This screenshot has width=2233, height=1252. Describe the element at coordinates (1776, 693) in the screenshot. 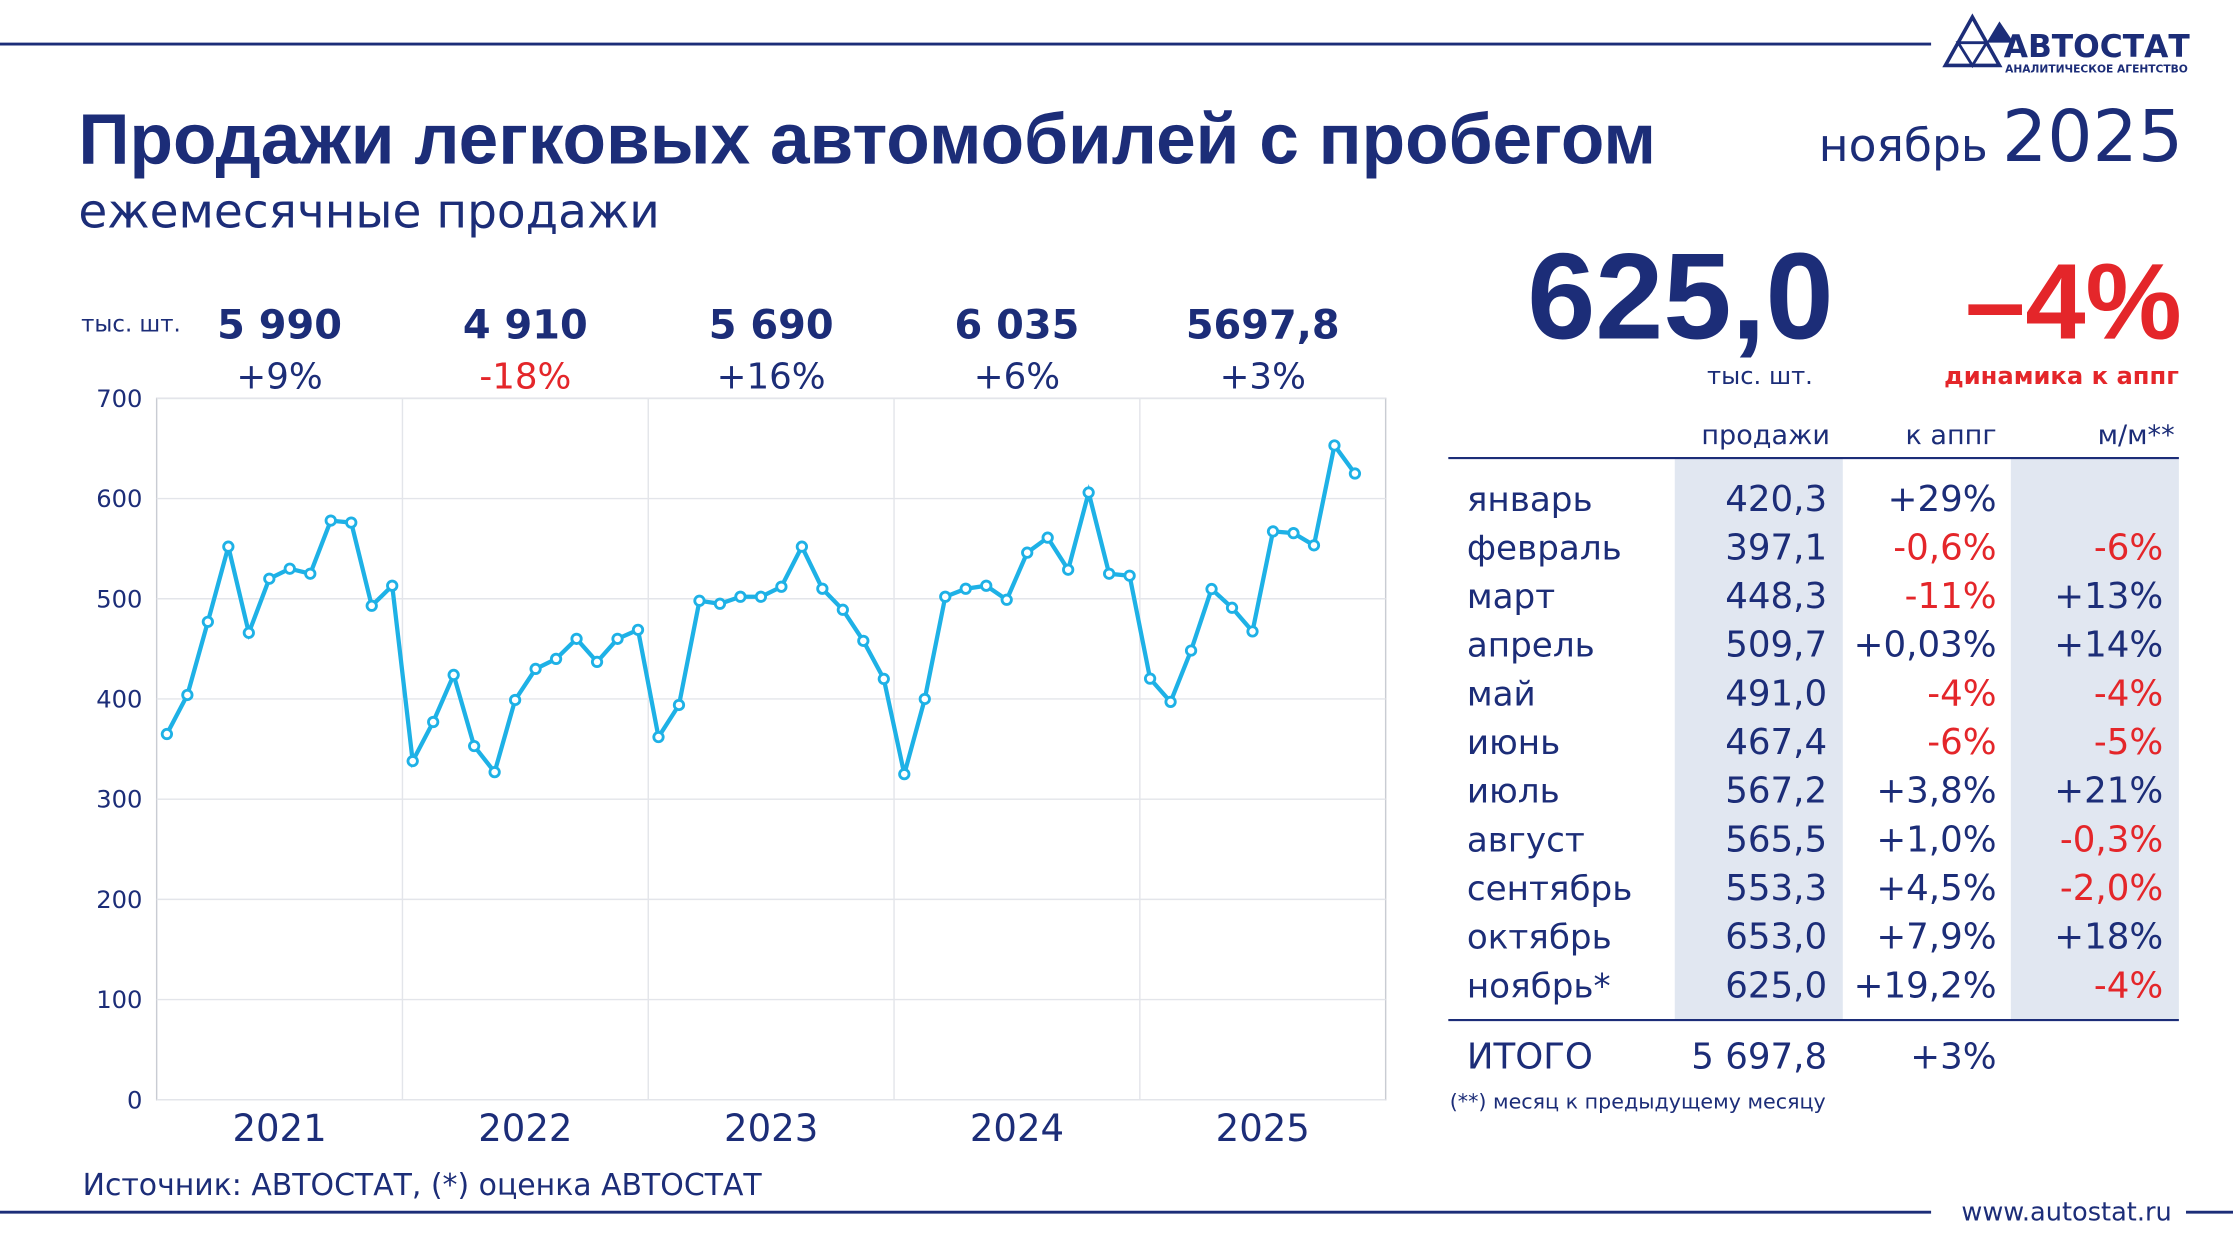

I see `table-cell: 491,0` at that location.